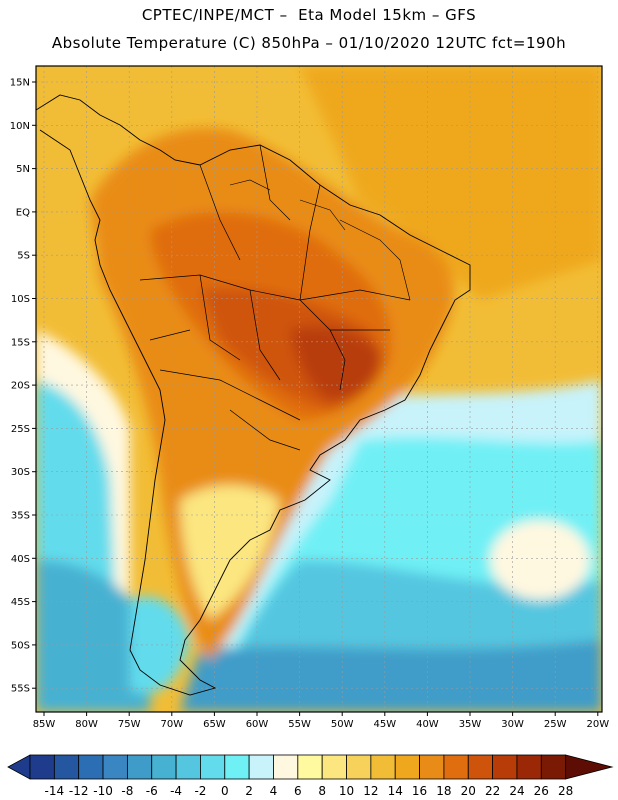 Image resolution: width=618 pixels, height=800 pixels. What do you see at coordinates (298, 791) in the screenshot?
I see `colorbar-label: 6` at bounding box center [298, 791].